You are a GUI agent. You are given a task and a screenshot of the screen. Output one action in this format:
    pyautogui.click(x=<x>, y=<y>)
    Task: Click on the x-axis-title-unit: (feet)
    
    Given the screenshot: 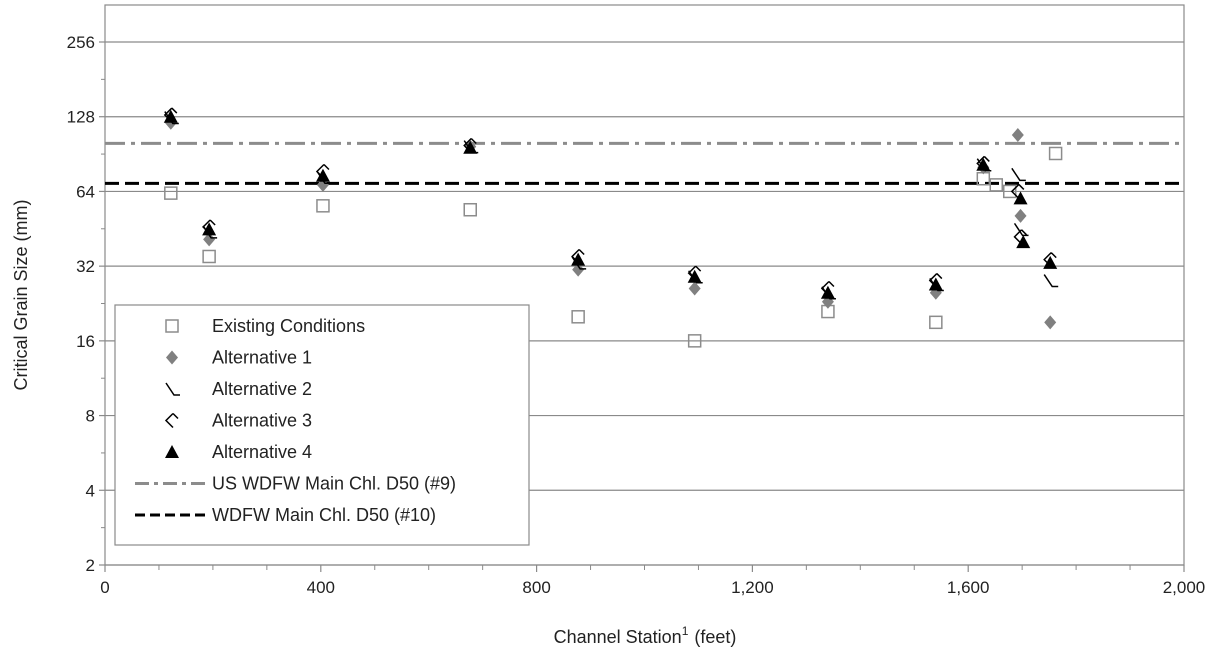 What is the action you would take?
    pyautogui.click(x=715, y=637)
    